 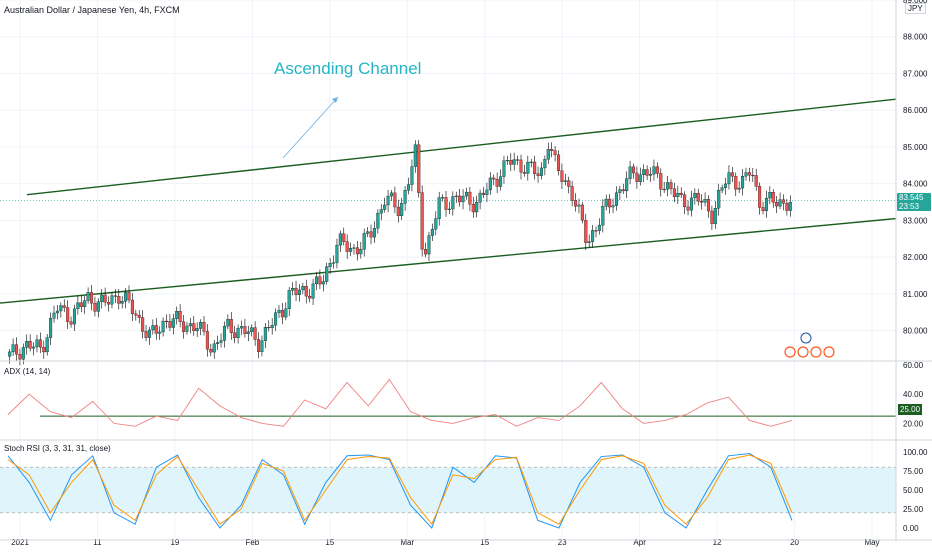 What do you see at coordinates (915, 147) in the screenshot?
I see `y-tick-label: 85.000` at bounding box center [915, 147].